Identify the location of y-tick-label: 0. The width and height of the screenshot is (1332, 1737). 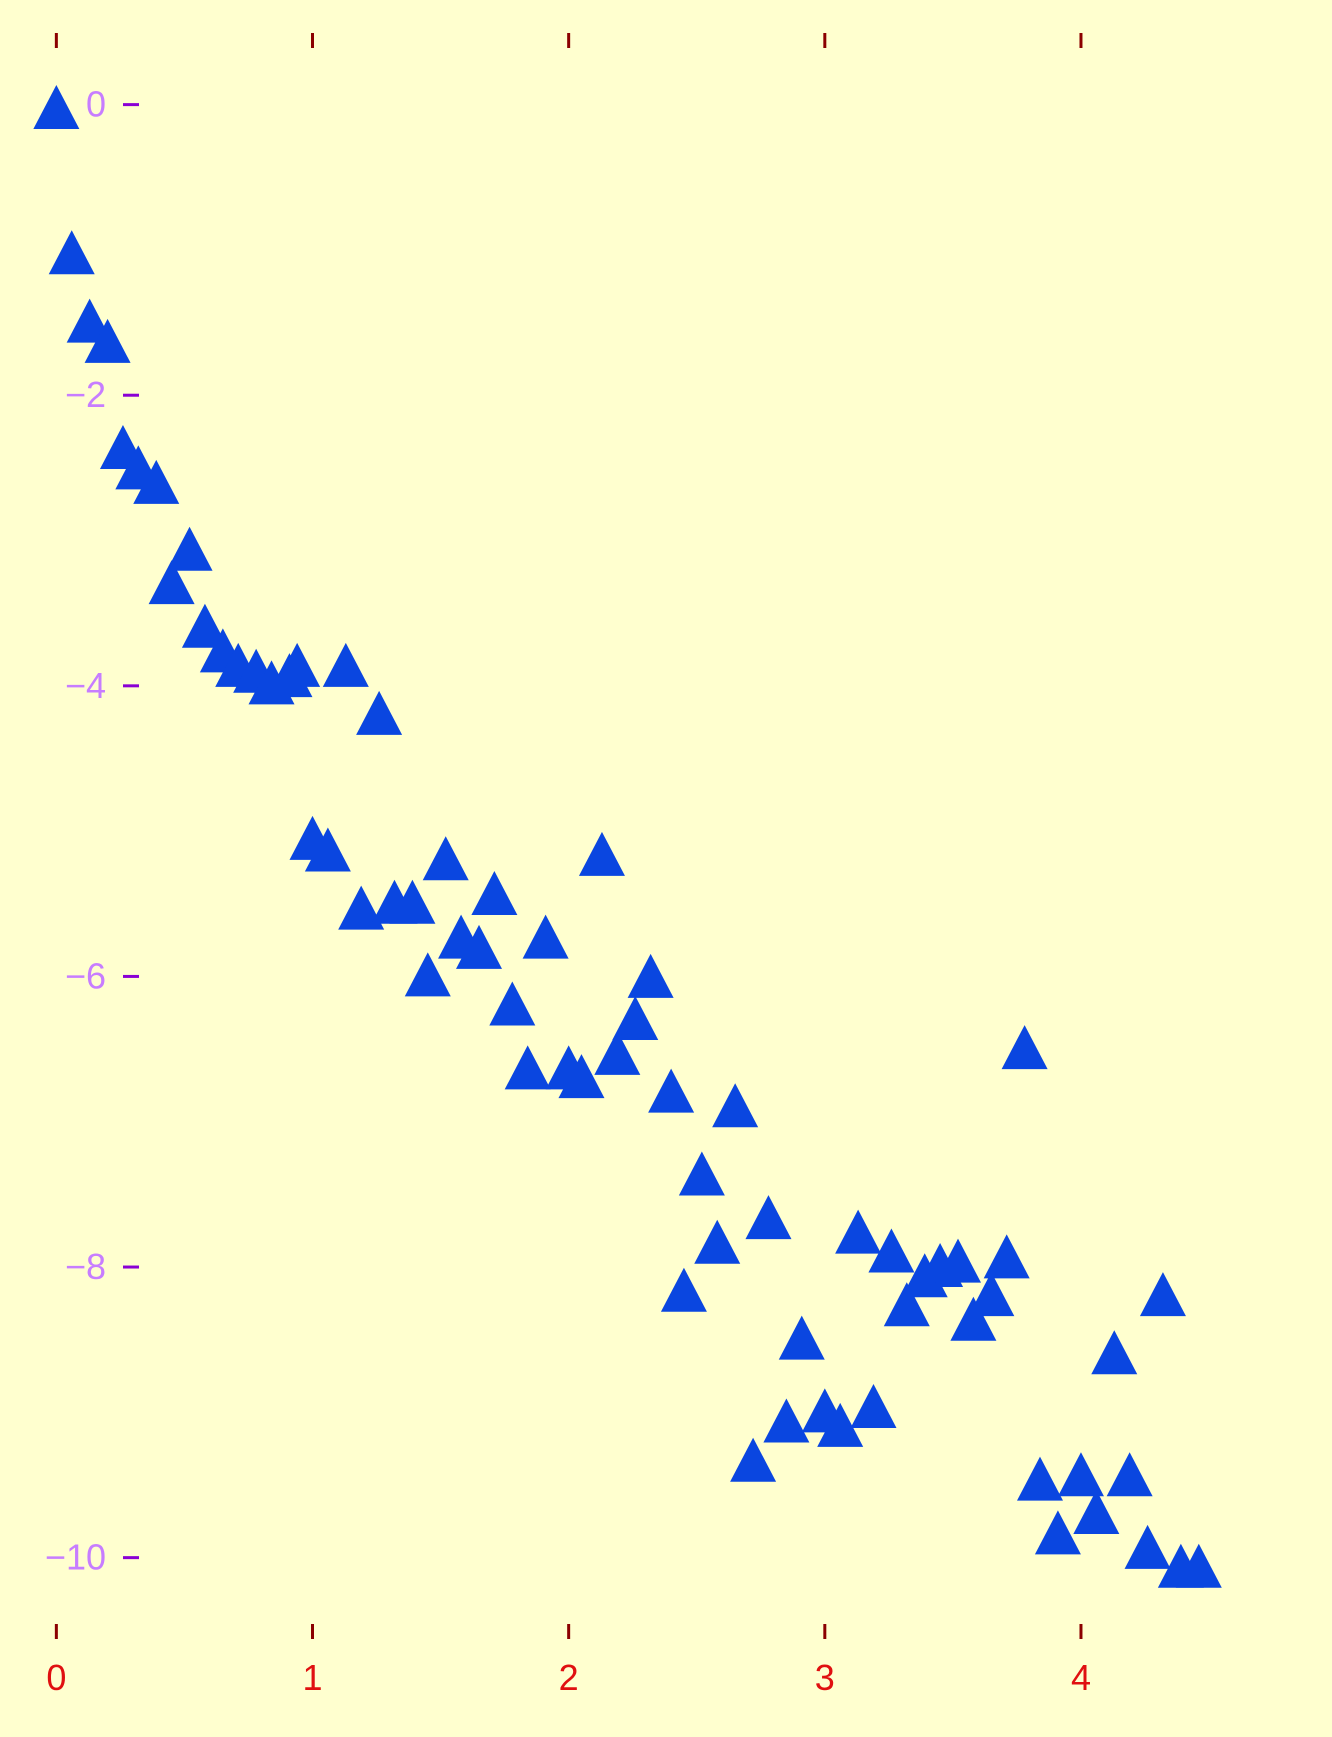
(96, 104).